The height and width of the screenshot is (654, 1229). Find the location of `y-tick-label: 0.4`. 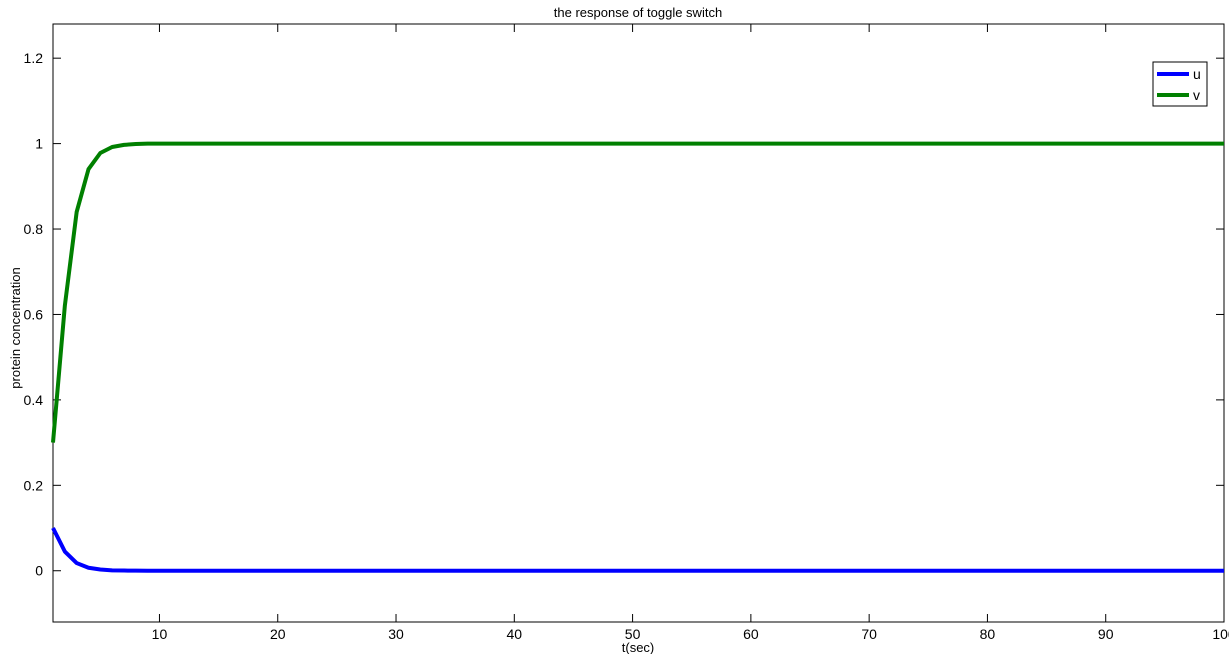

y-tick-label: 0.4 is located at coordinates (34, 400).